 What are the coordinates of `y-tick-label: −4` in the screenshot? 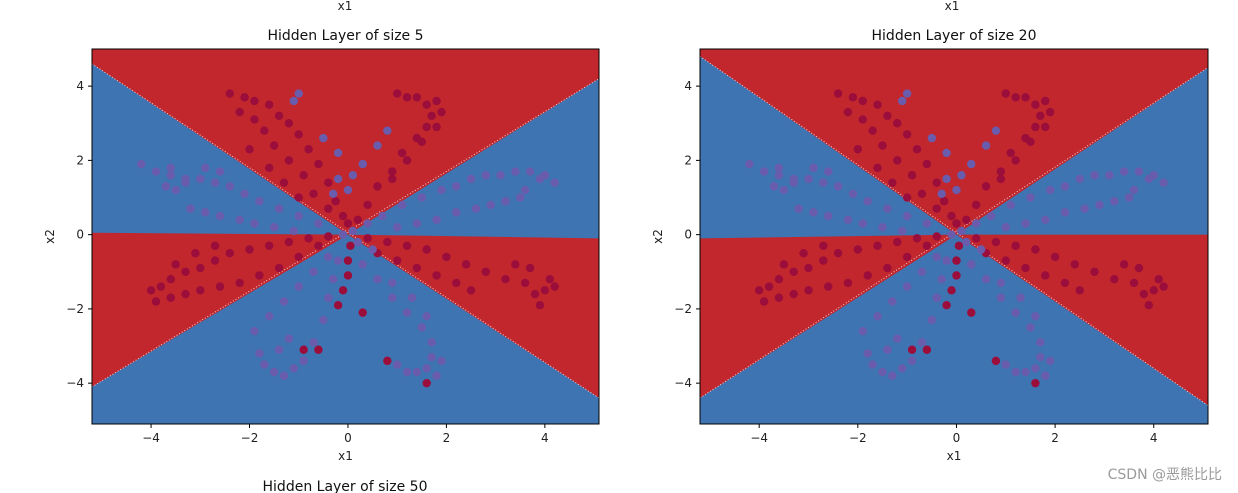 It's located at (683, 383).